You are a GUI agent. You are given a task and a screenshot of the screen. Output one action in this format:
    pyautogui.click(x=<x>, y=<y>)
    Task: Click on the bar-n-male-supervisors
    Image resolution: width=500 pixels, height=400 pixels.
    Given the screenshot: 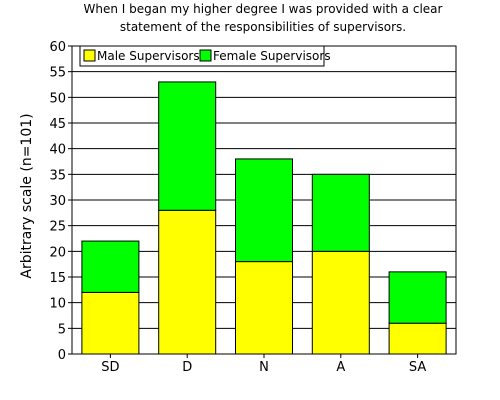 What is the action you would take?
    pyautogui.click(x=264, y=308)
    